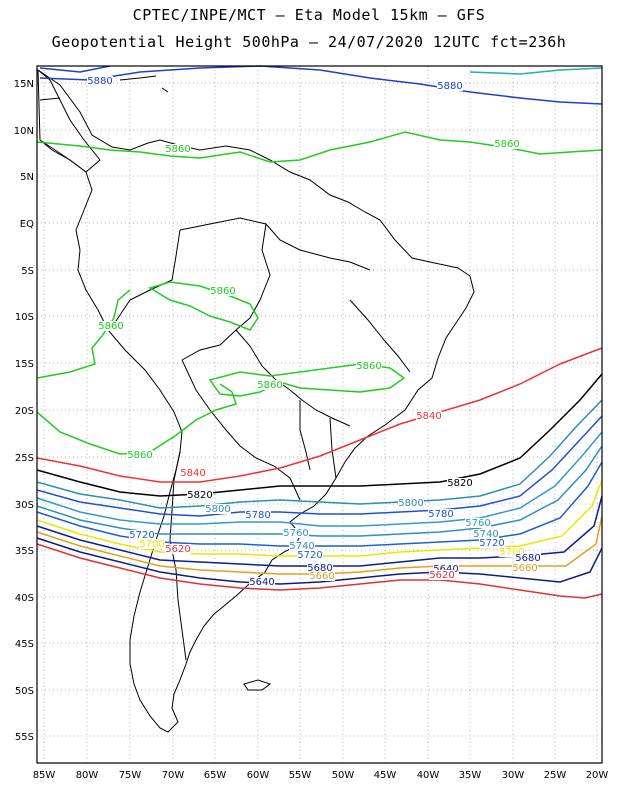 The height and width of the screenshot is (800, 618). I want to click on lon-label: 70W, so click(173, 775).